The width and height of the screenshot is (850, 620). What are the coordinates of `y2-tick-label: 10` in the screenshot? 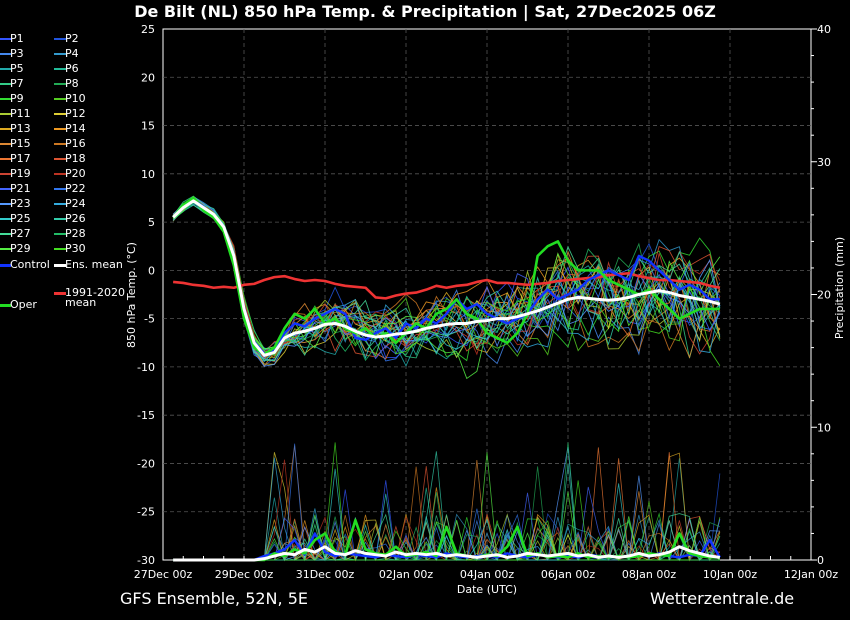 It's located at (824, 427).